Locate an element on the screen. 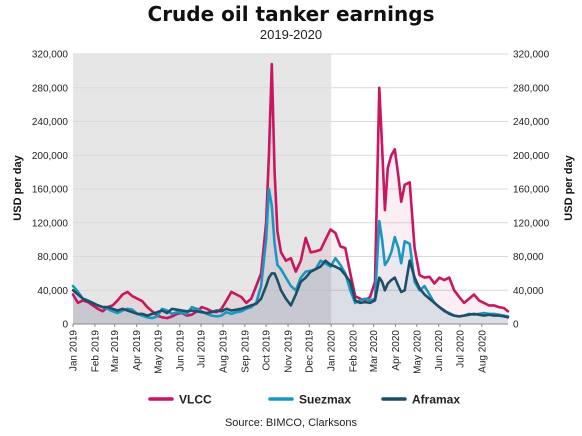  area-aframax is located at coordinates (290, 292).